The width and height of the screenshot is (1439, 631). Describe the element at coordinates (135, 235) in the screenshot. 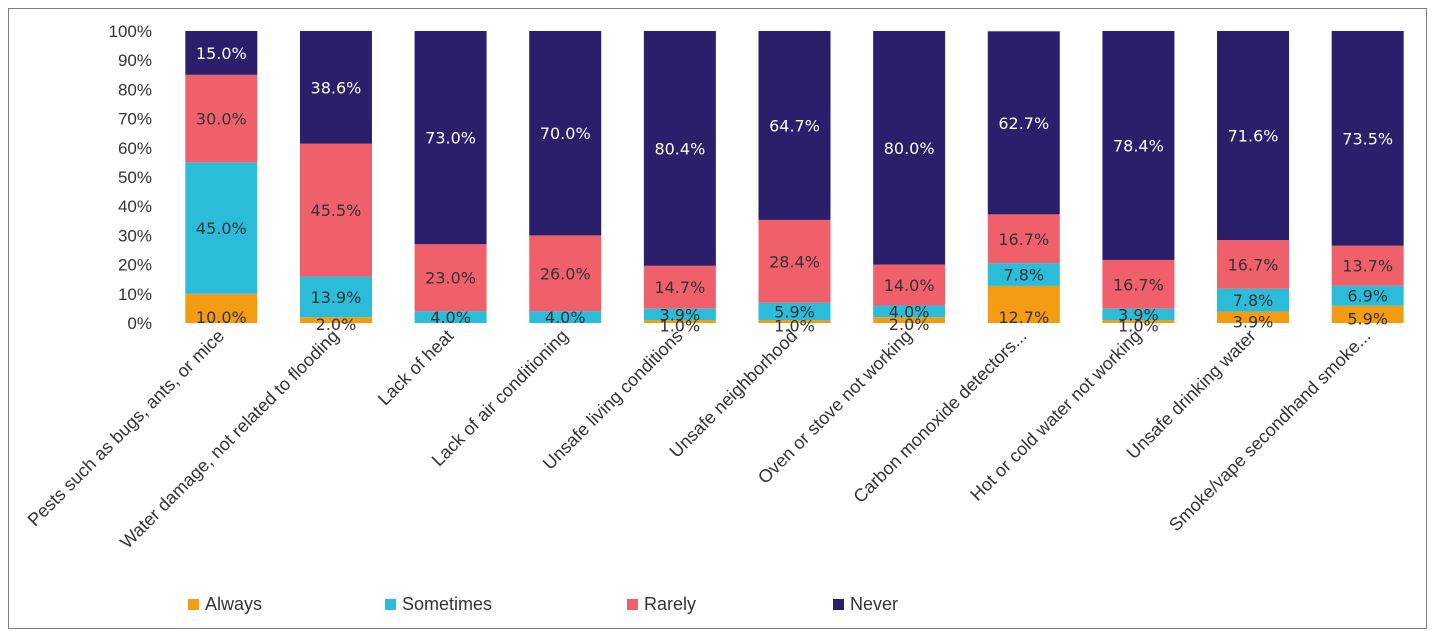

I see `y-tick-label: 30%` at that location.